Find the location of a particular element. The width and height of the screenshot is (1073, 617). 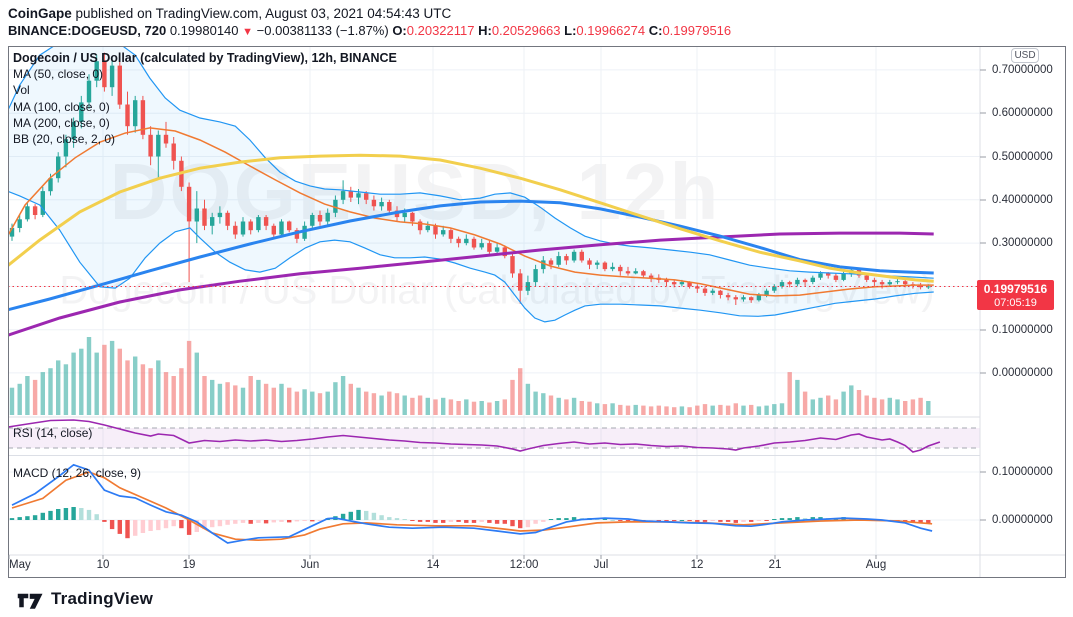

high-label: H: is located at coordinates (485, 30).